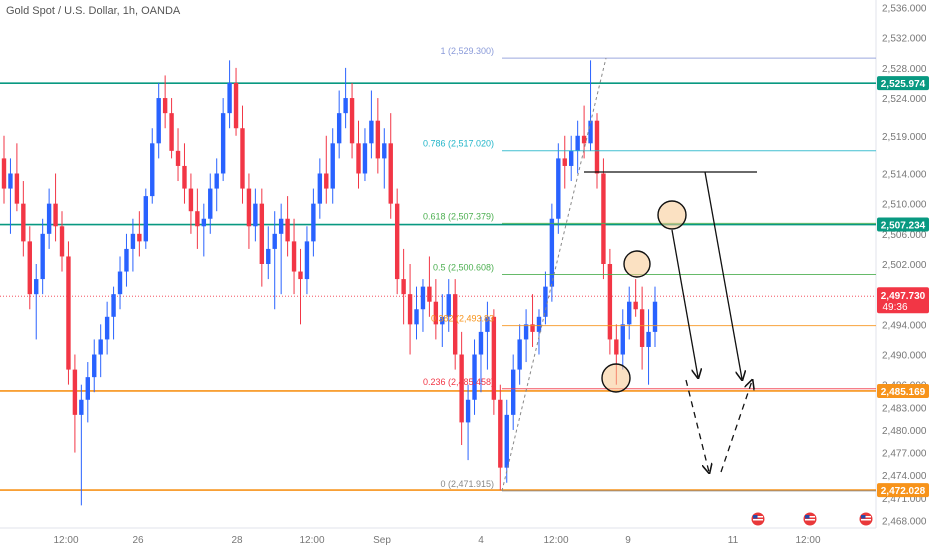 The image size is (932, 550). I want to click on fib-trend-line, so click(554, 274).